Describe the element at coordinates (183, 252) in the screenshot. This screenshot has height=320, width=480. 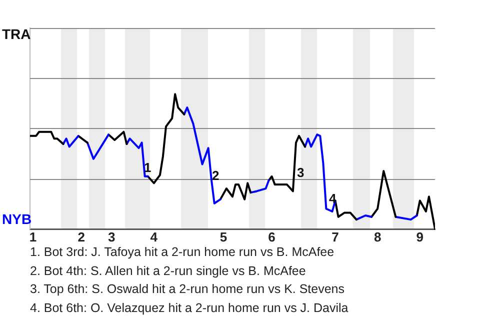
I see `text: 1. Bot 3rd: J. Tafoya hit a 2-run home run vs B. McAfee` at that location.